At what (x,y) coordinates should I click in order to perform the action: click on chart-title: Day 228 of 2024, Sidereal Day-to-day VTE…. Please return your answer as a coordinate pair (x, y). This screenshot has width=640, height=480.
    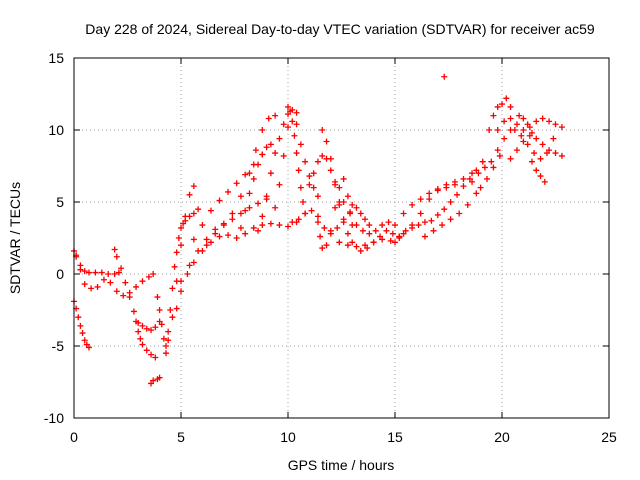
    Looking at the image, I should click on (340, 29).